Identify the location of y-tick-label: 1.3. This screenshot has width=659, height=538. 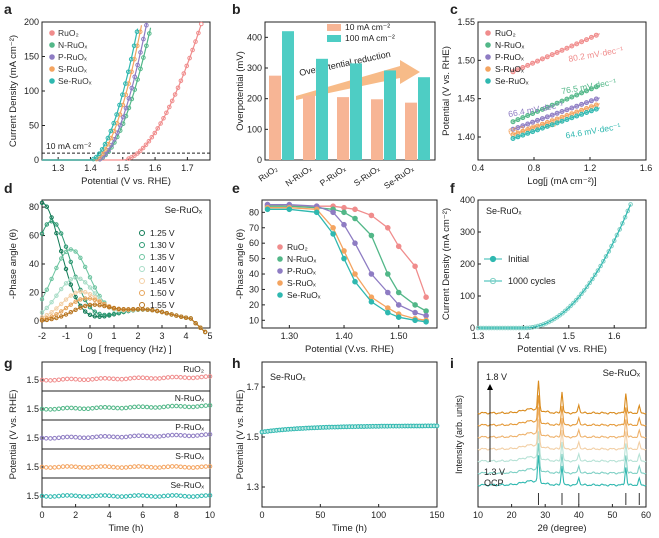
(252, 487).